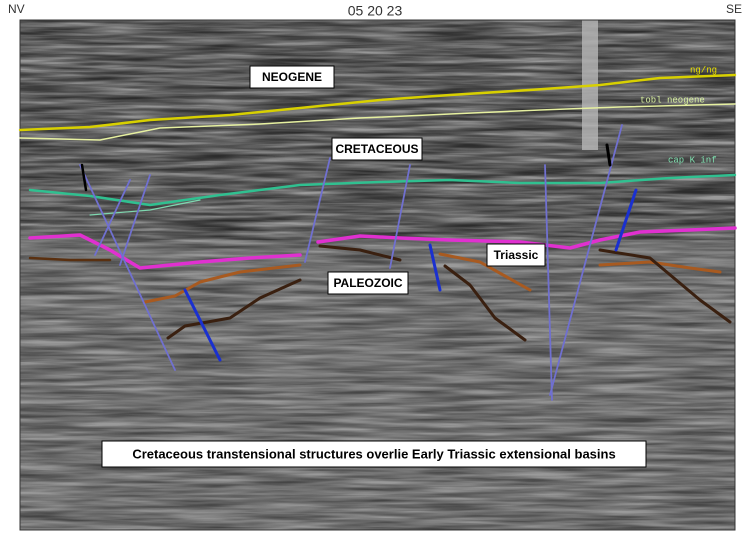 Image resolution: width=750 pixels, height=550 pixels. I want to click on caption-box, so click(374, 454).